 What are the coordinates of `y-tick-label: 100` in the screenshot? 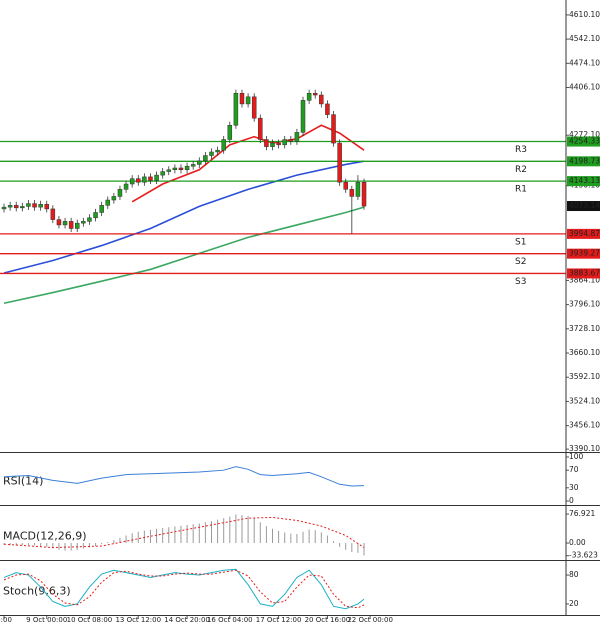 It's located at (576, 456).